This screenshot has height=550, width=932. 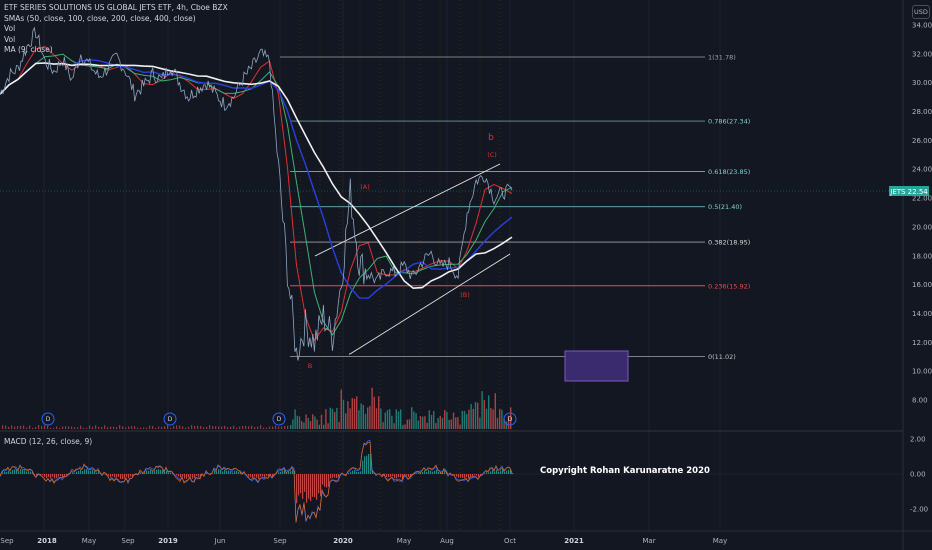 I want to click on wave-label: b, so click(x=491, y=138).